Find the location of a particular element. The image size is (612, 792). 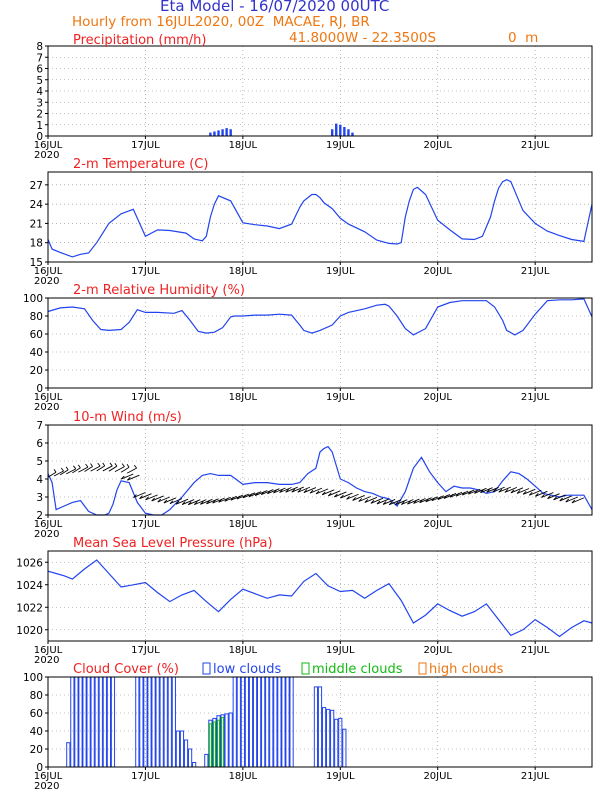

y-tick-label: 4 is located at coordinates (39, 480).